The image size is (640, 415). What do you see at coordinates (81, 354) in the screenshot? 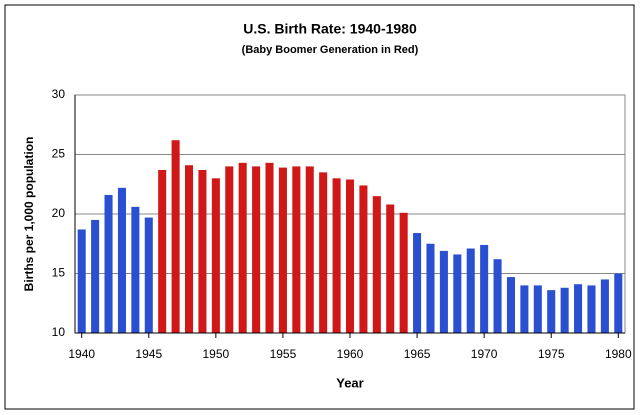
I see `x-tick-label: 1940` at bounding box center [81, 354].